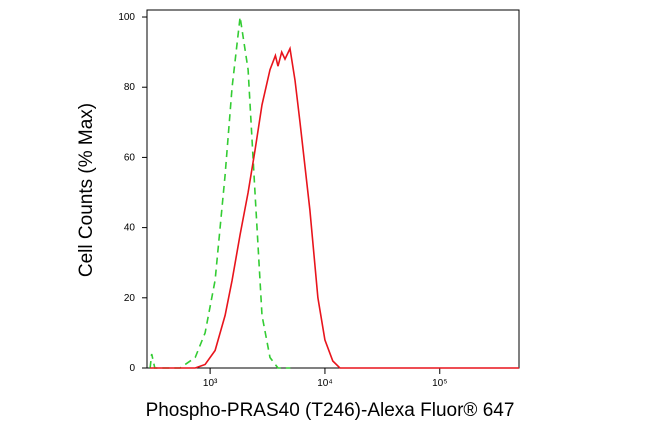 The image size is (650, 436). I want to click on x-tick-label: 10³, so click(210, 383).